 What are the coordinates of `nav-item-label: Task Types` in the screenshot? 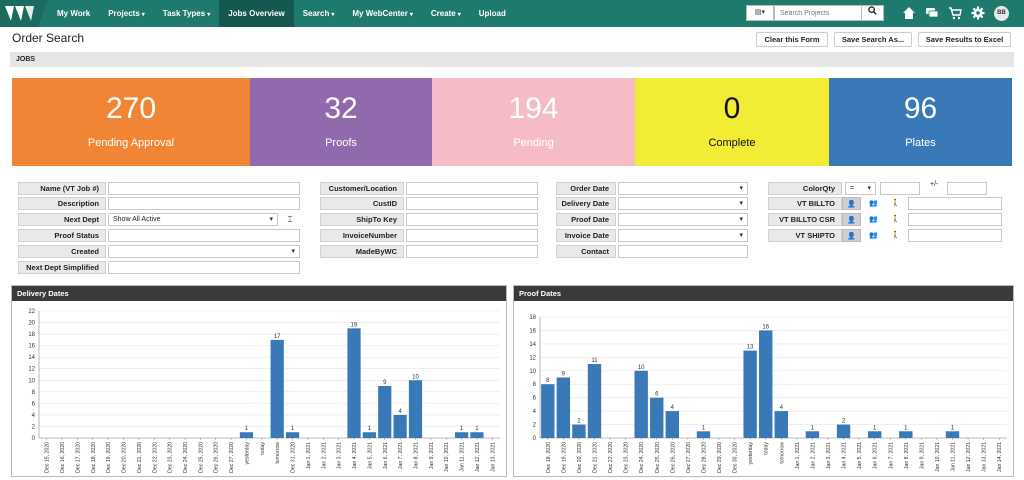 It's located at (184, 13).